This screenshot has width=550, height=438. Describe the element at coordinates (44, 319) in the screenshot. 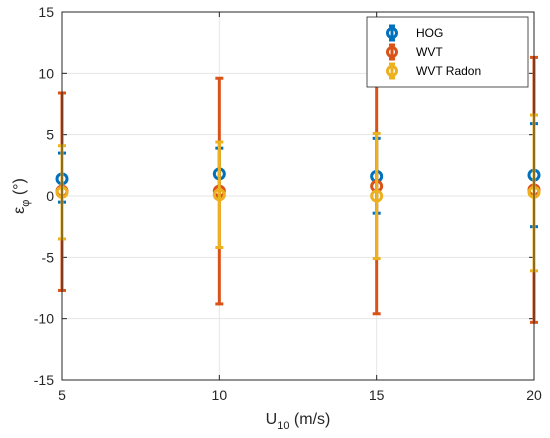

I see `y-tick-label: -10` at that location.